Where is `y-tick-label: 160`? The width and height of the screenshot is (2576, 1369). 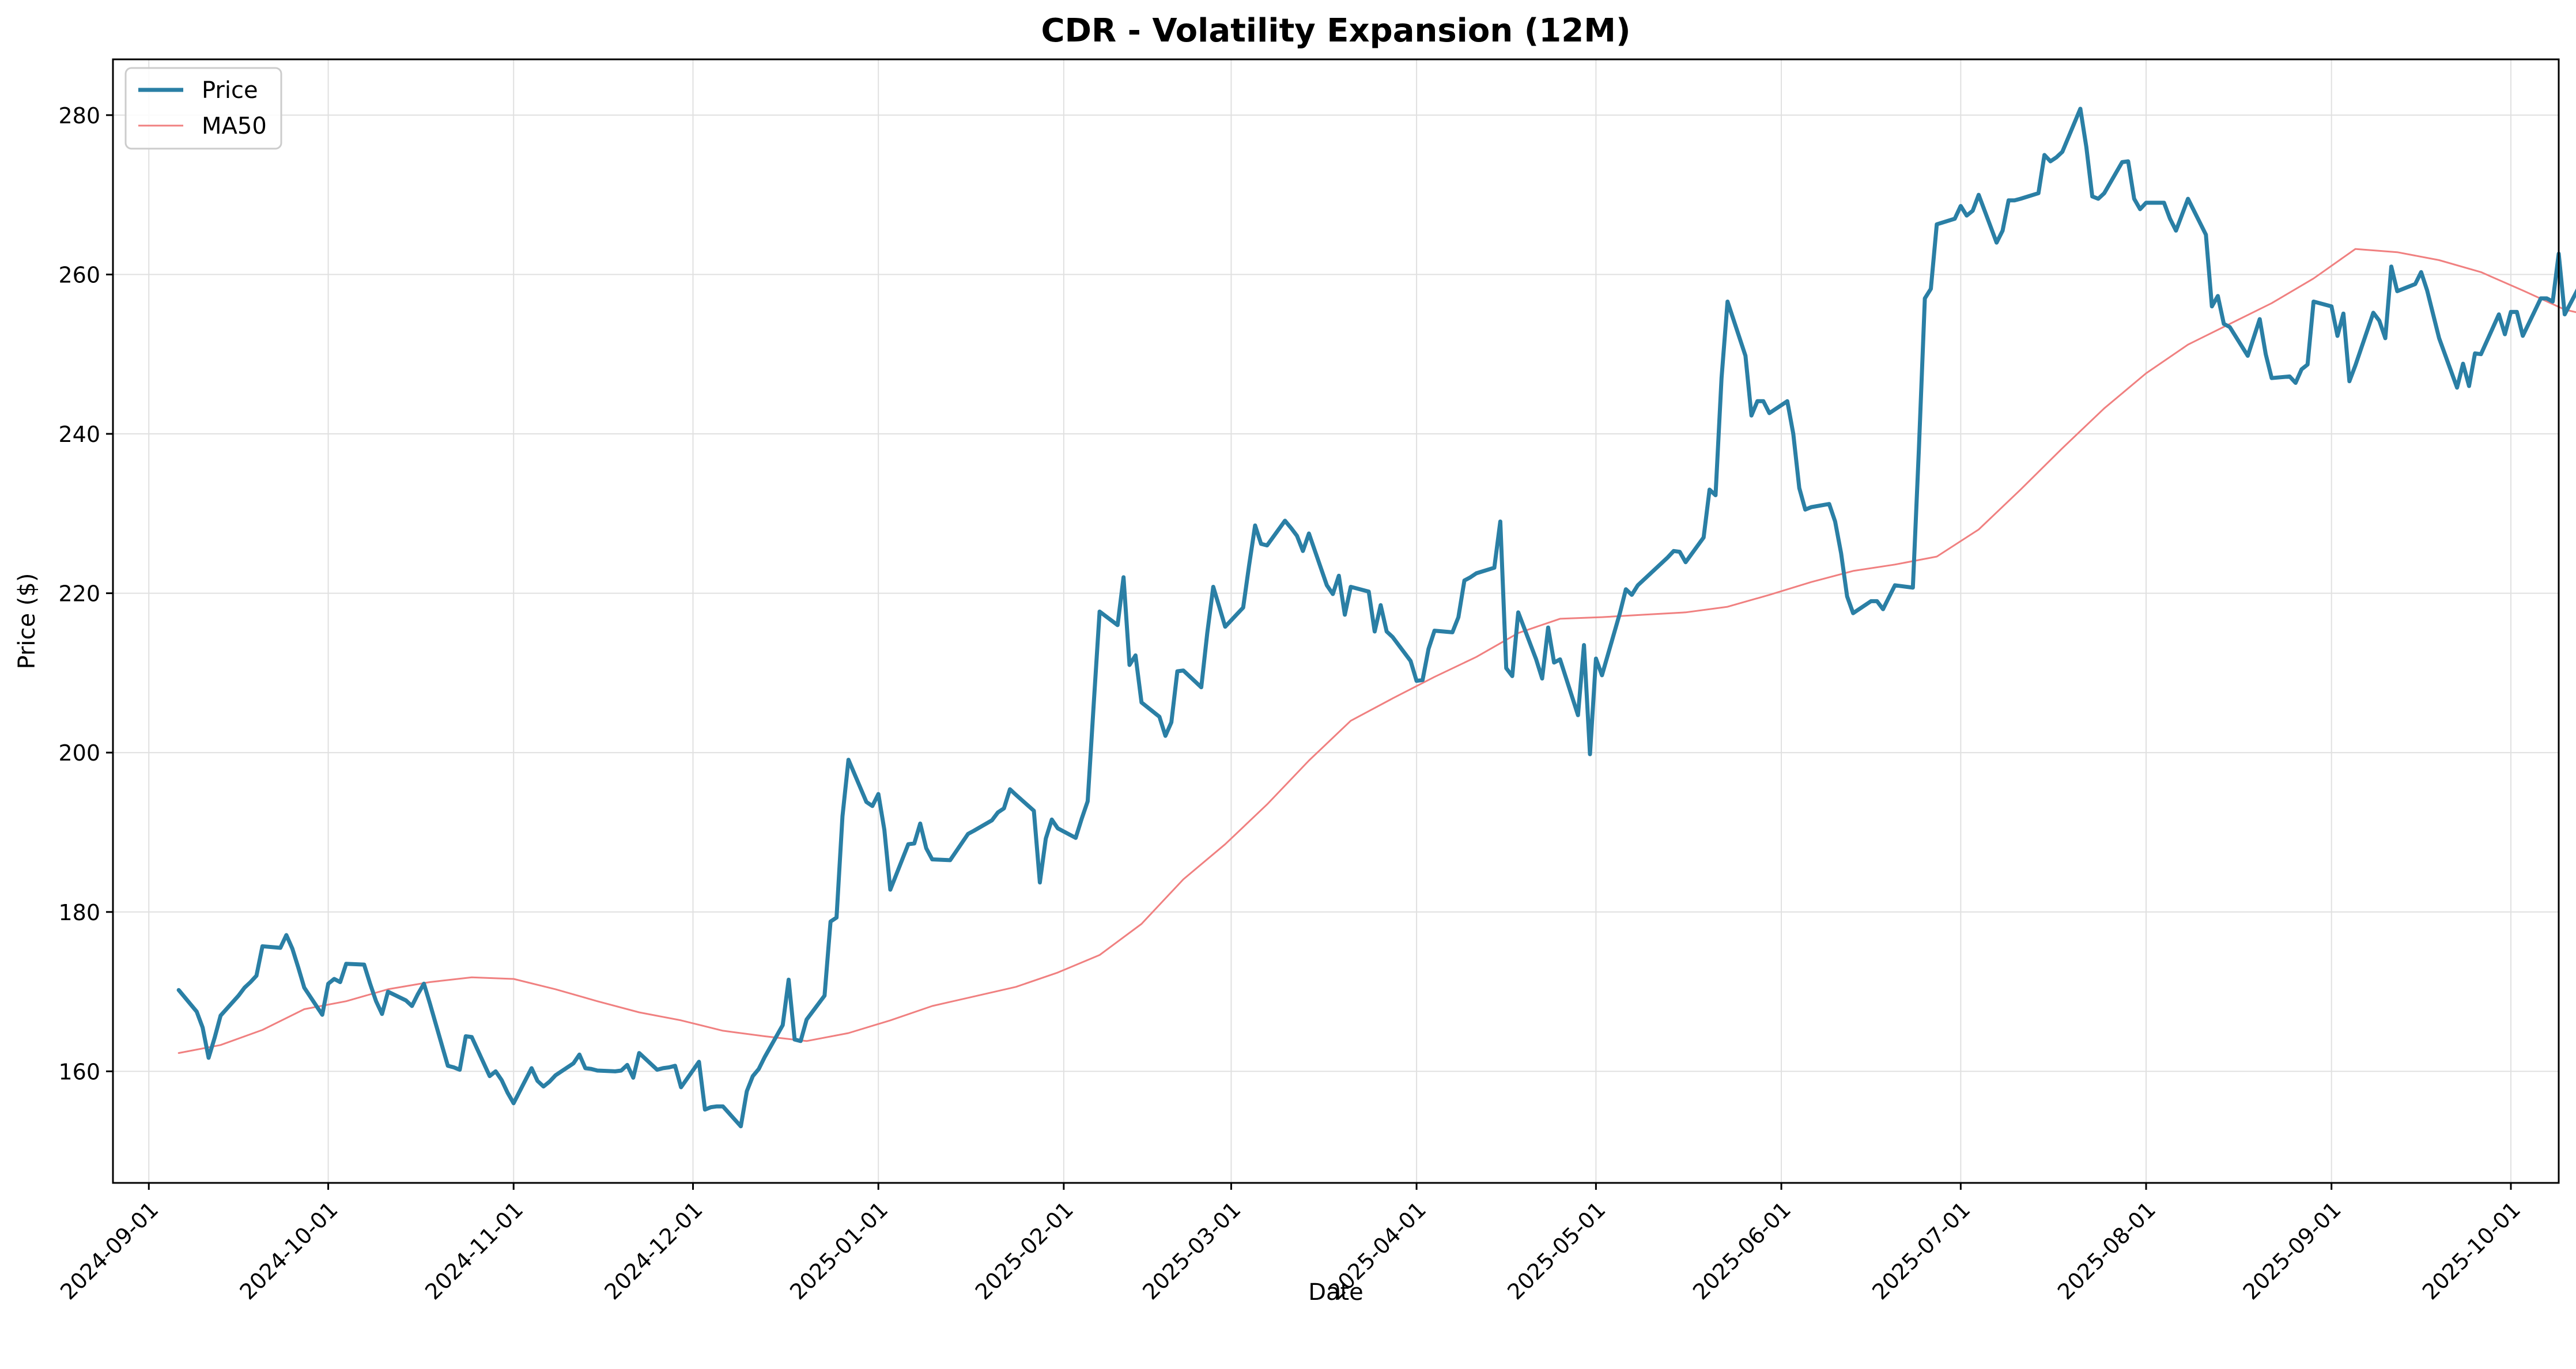
y-tick-label: 160 is located at coordinates (79, 1071).